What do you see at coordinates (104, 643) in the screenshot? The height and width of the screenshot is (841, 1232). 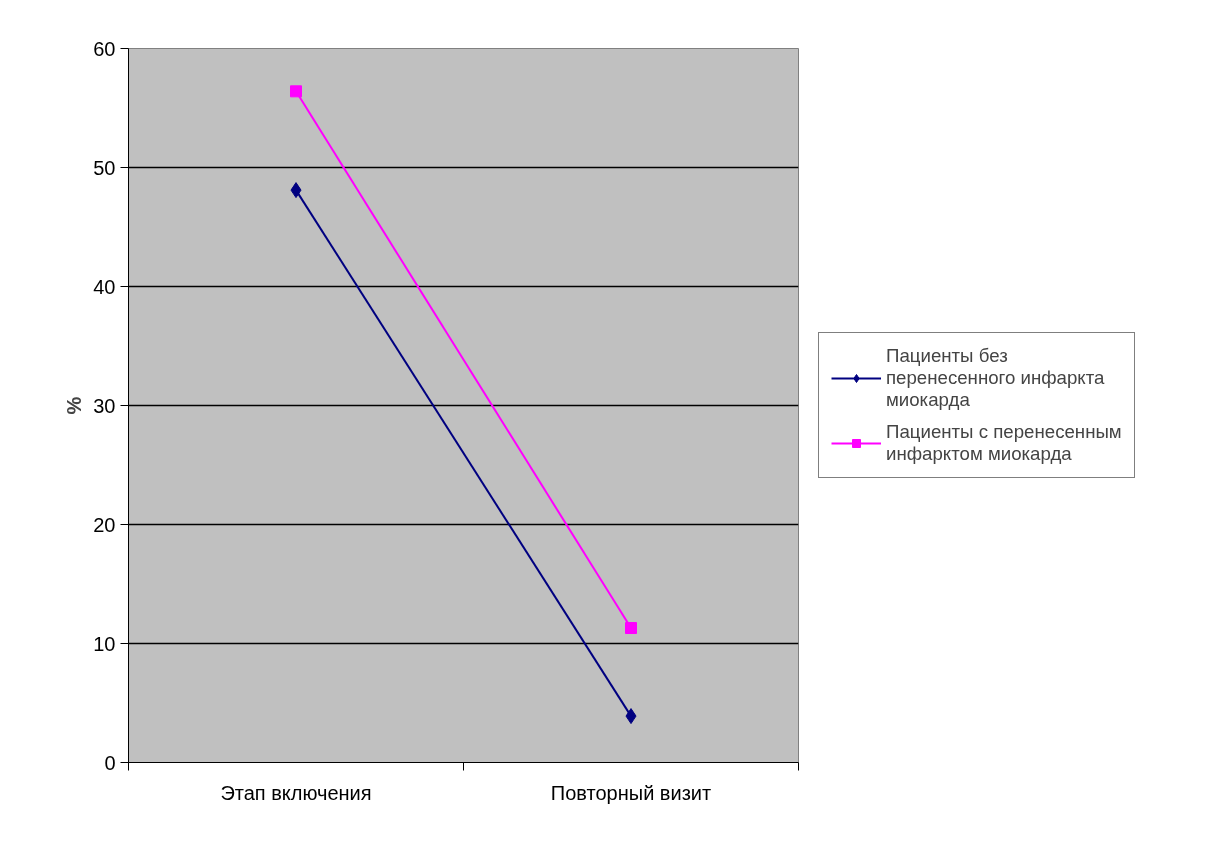 I see `y-tick-label: 10` at bounding box center [104, 643].